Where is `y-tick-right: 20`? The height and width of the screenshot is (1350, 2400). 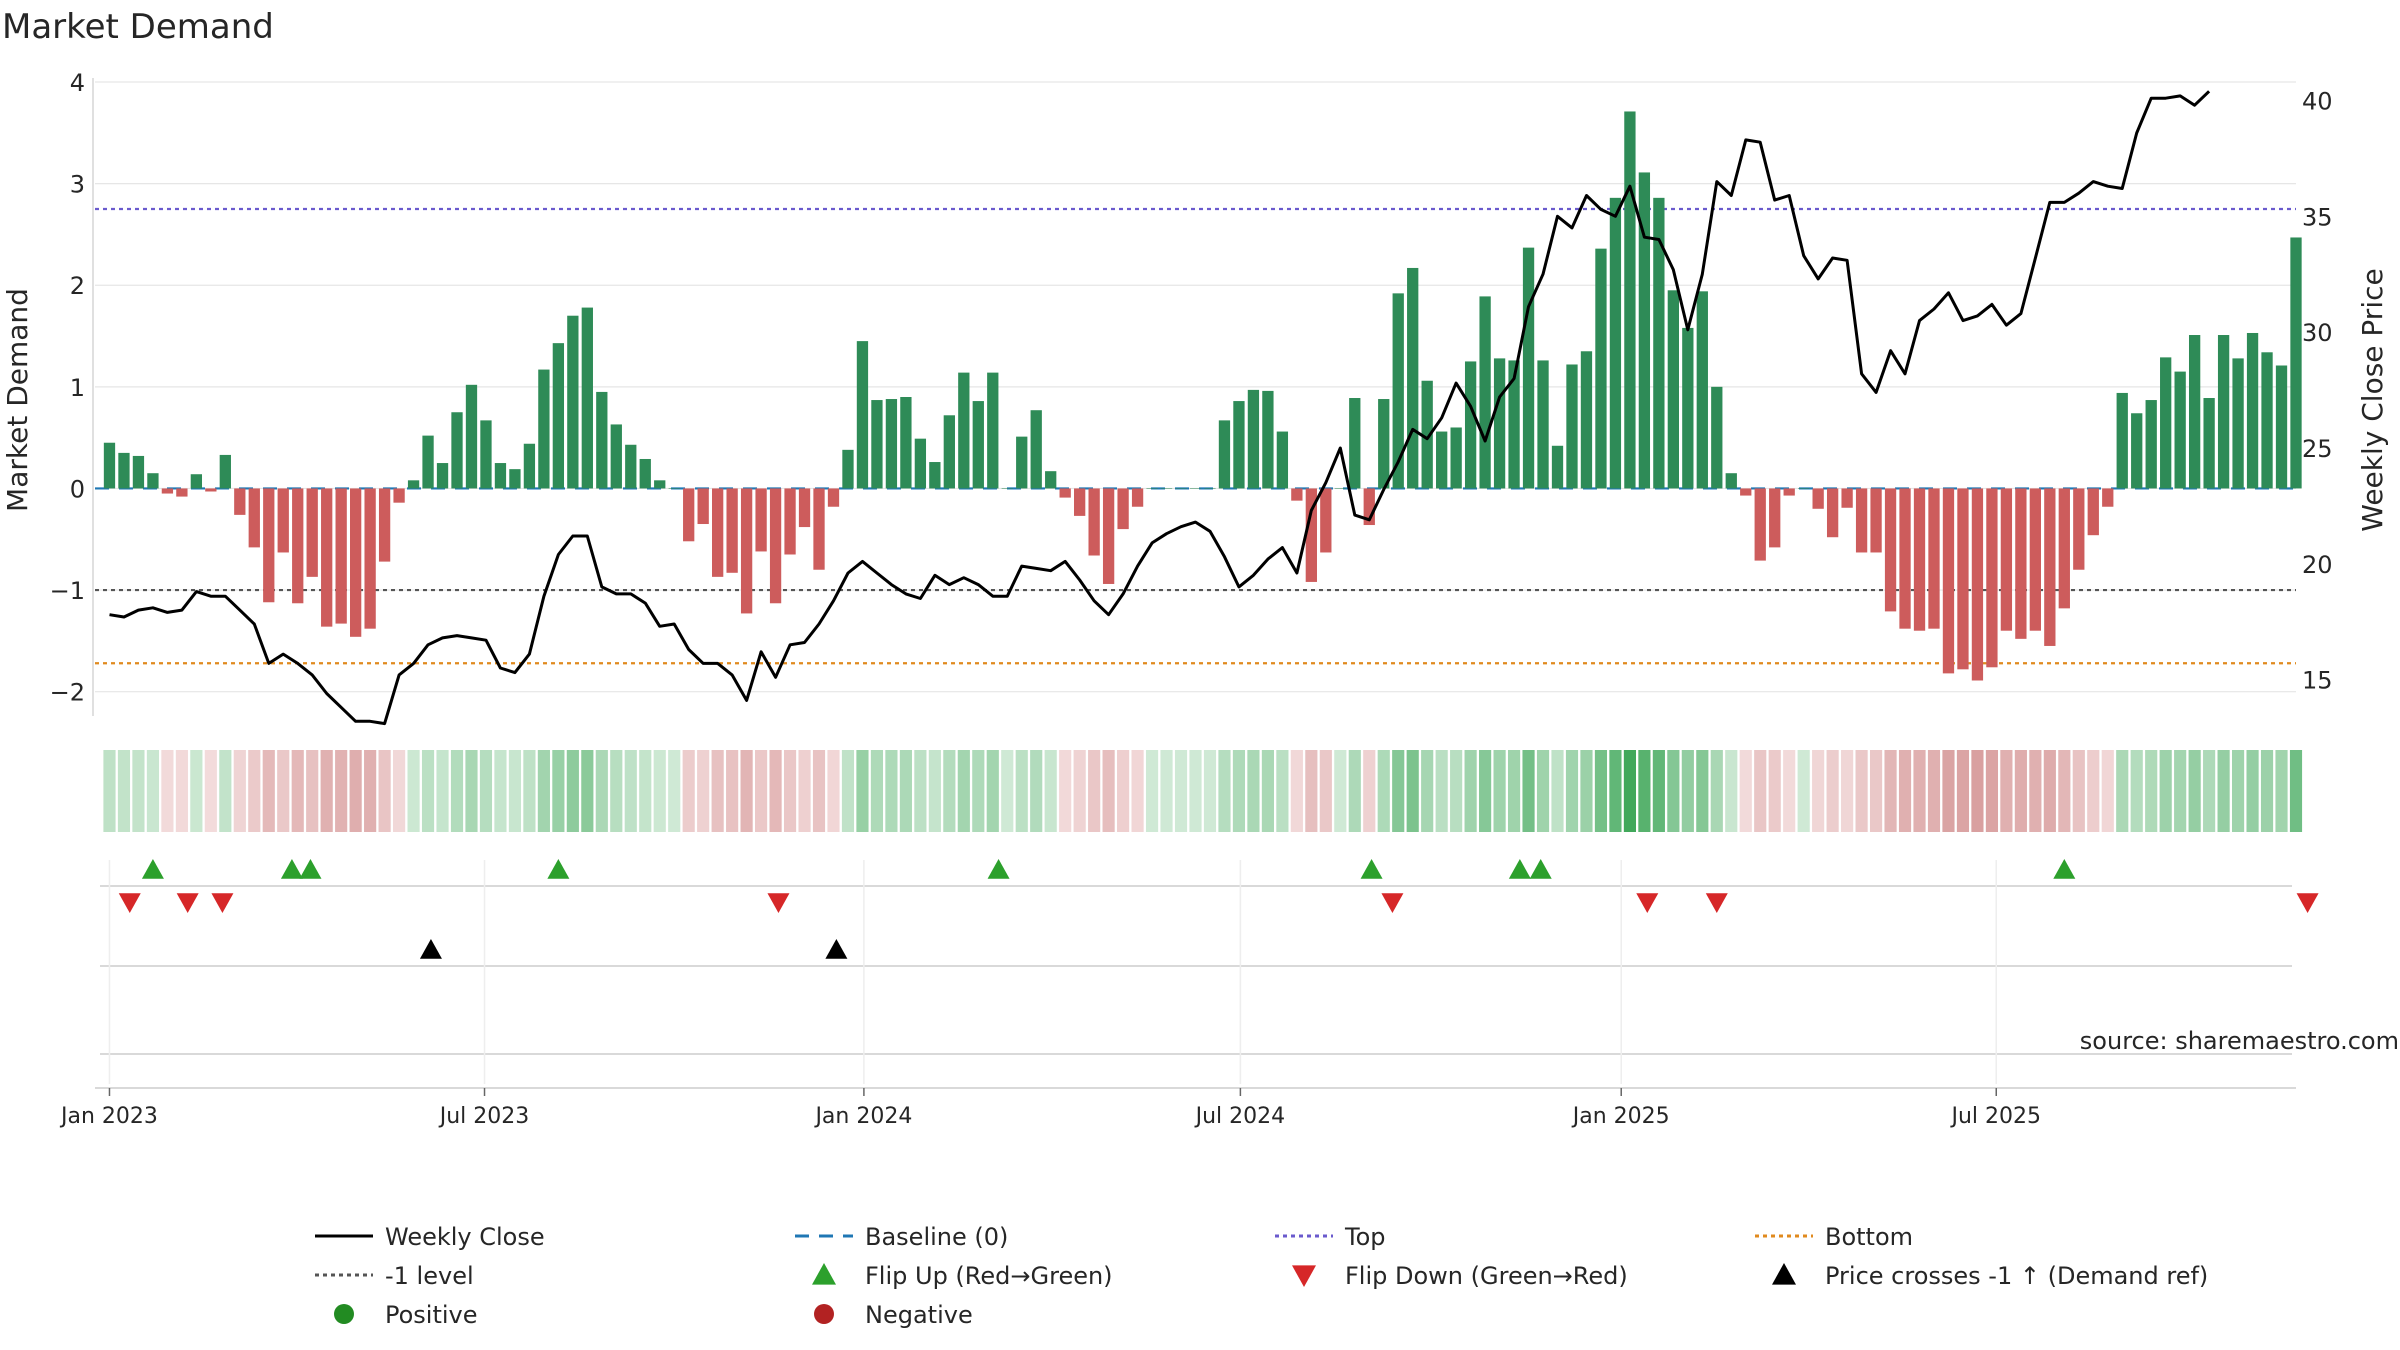 y-tick-right: 20 is located at coordinates (2317, 565).